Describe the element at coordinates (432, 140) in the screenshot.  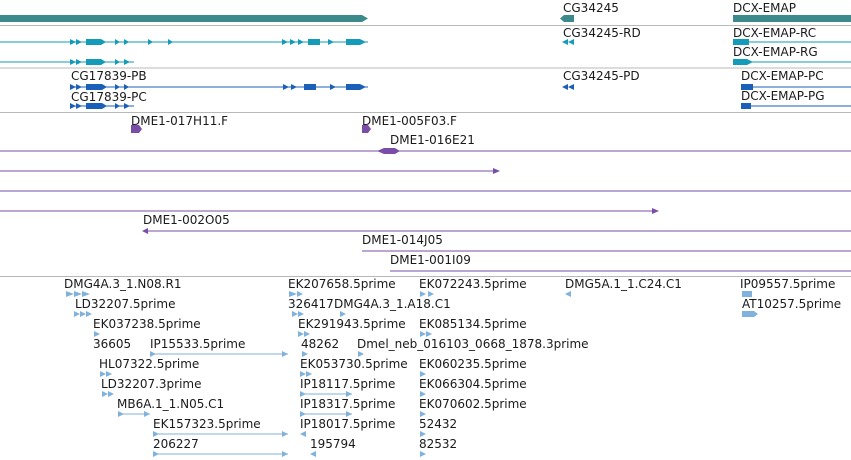
I see `clone-label: DME1-016E21` at that location.